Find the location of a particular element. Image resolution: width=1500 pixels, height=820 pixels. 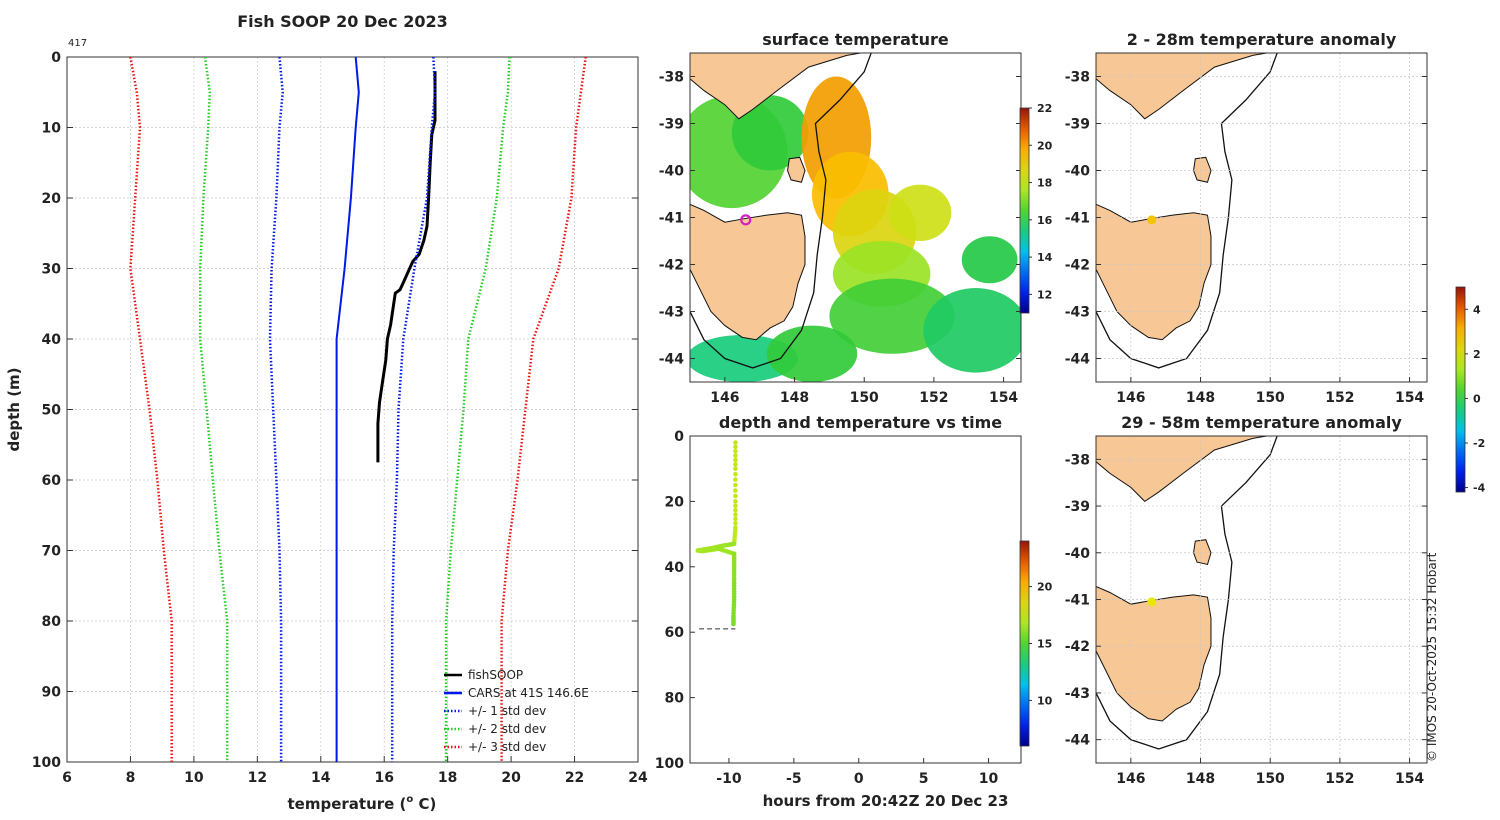

profile-ytick-label: 60 is located at coordinates (52, 481).